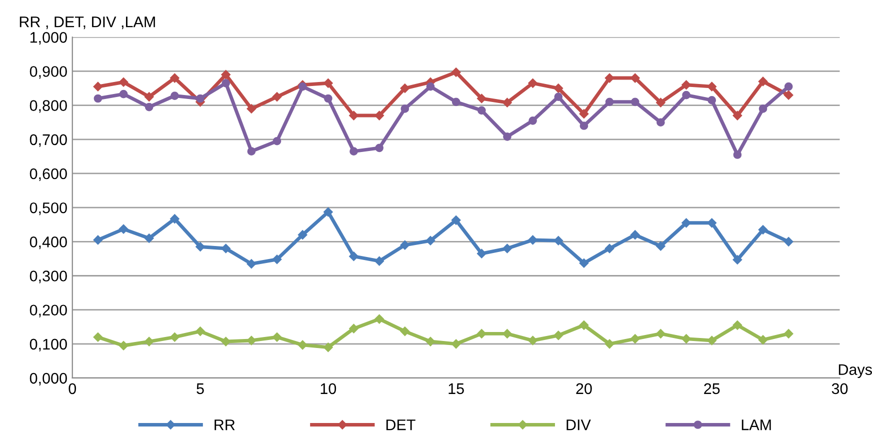 The height and width of the screenshot is (437, 872). I want to click on x-tick-label: 15, so click(456, 388).